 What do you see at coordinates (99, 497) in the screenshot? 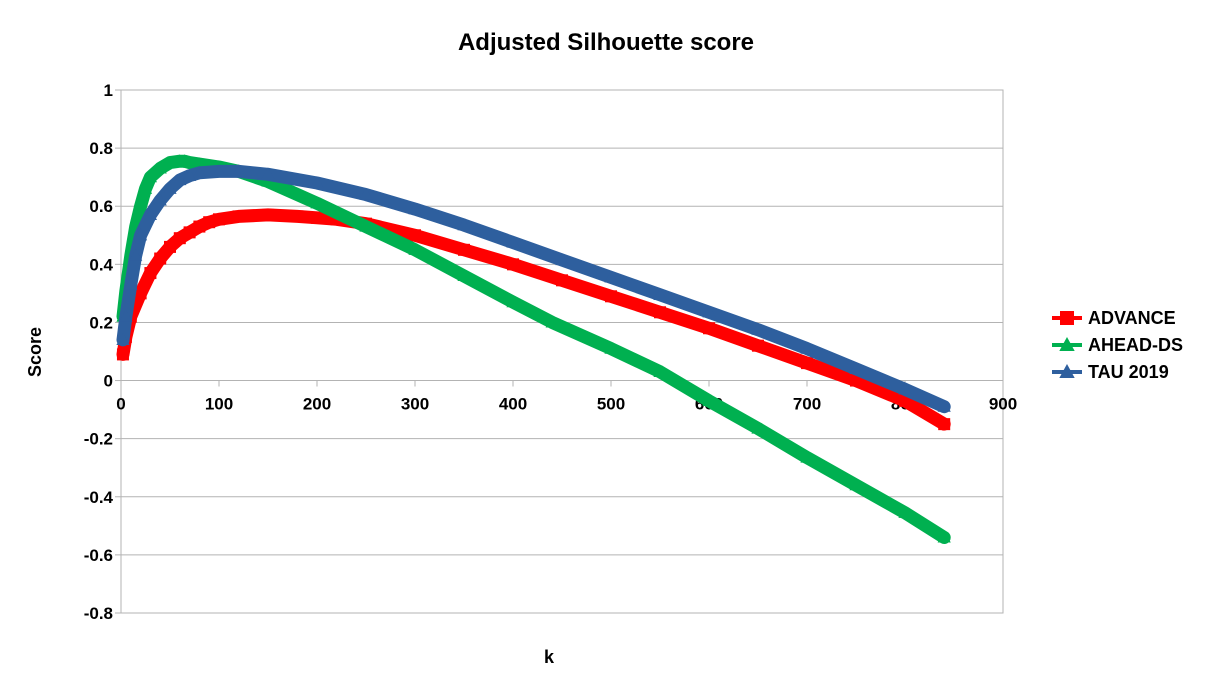
I see `y-tick-label: -0.4` at bounding box center [99, 497].